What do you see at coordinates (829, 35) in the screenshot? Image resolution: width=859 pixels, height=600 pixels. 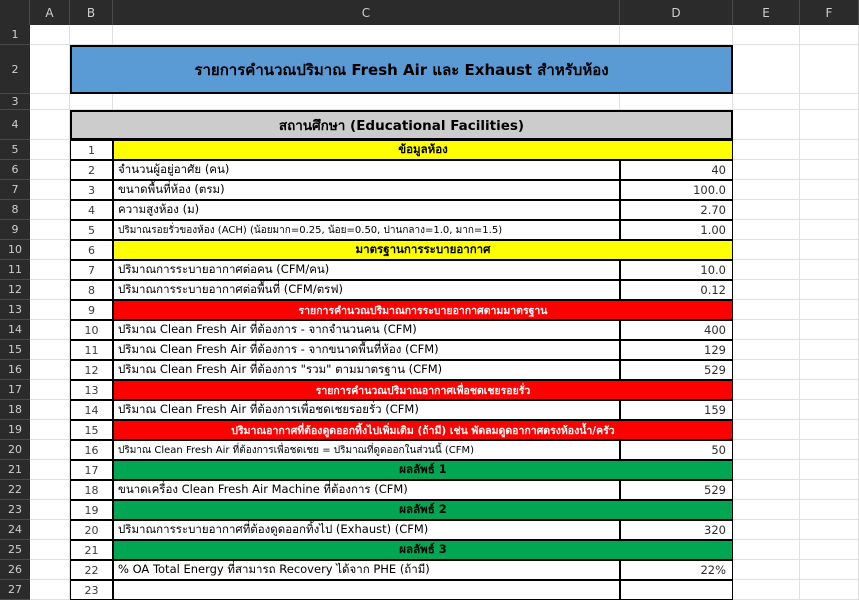 I see `cell-f1` at bounding box center [829, 35].